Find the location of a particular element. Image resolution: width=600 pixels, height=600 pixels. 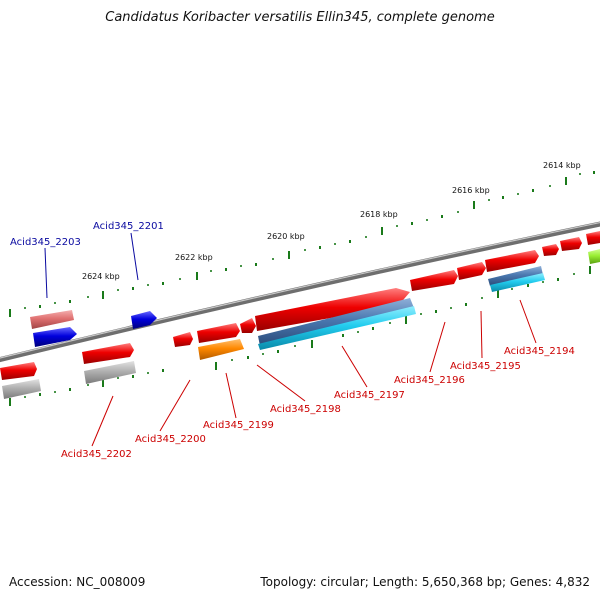

gene-label: Acid345_2203 is located at coordinates (45, 242).